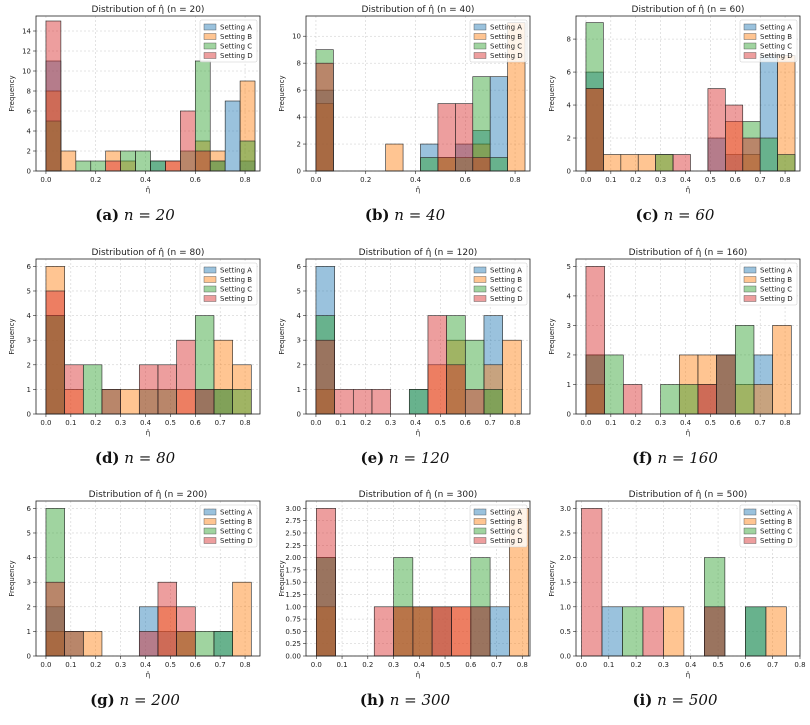 The height and width of the screenshot is (725, 810). Describe the element at coordinates (565, 558) in the screenshot. I see `y-tick-label: 2.0` at that location.